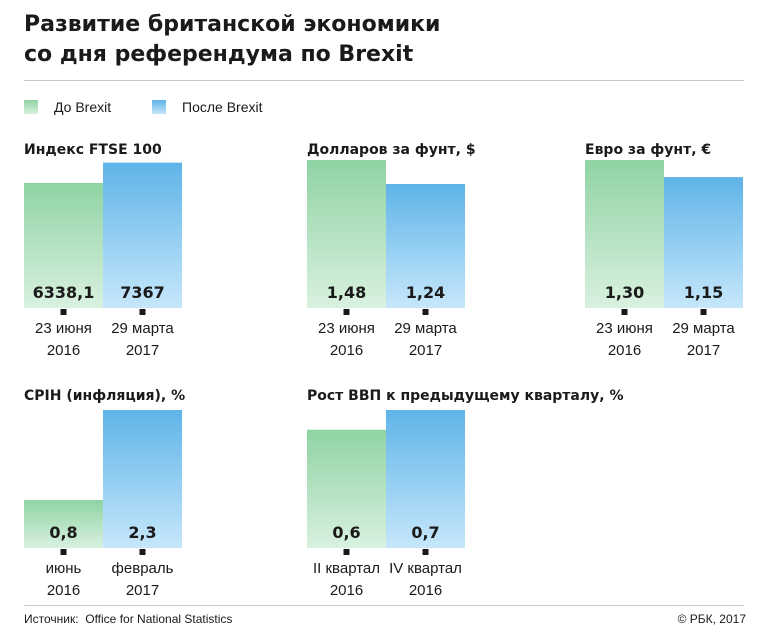 This screenshot has width=768, height=637. What do you see at coordinates (232, 24) in the screenshot?
I see `title-line-1: Развитие британской экономики` at bounding box center [232, 24].